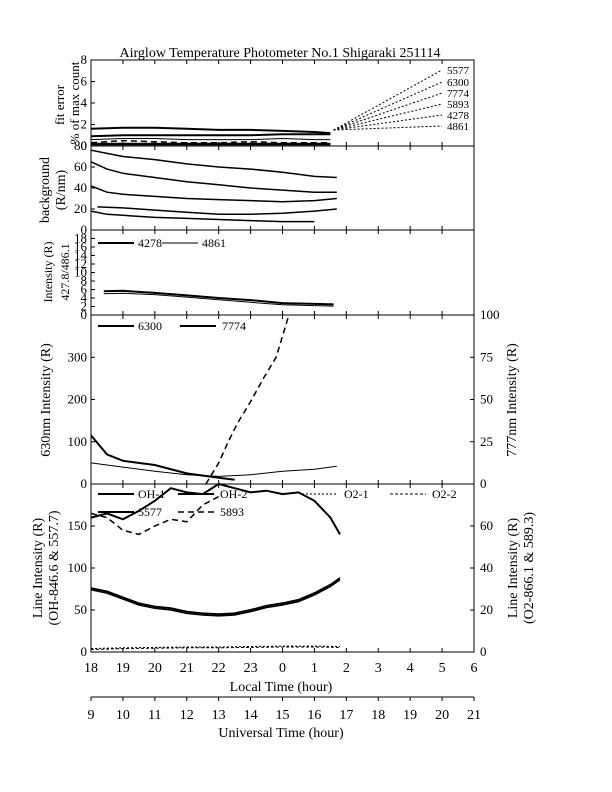 The height and width of the screenshot is (792, 612). What do you see at coordinates (458, 116) in the screenshot?
I see `fit-label-4278: 4278` at bounding box center [458, 116].